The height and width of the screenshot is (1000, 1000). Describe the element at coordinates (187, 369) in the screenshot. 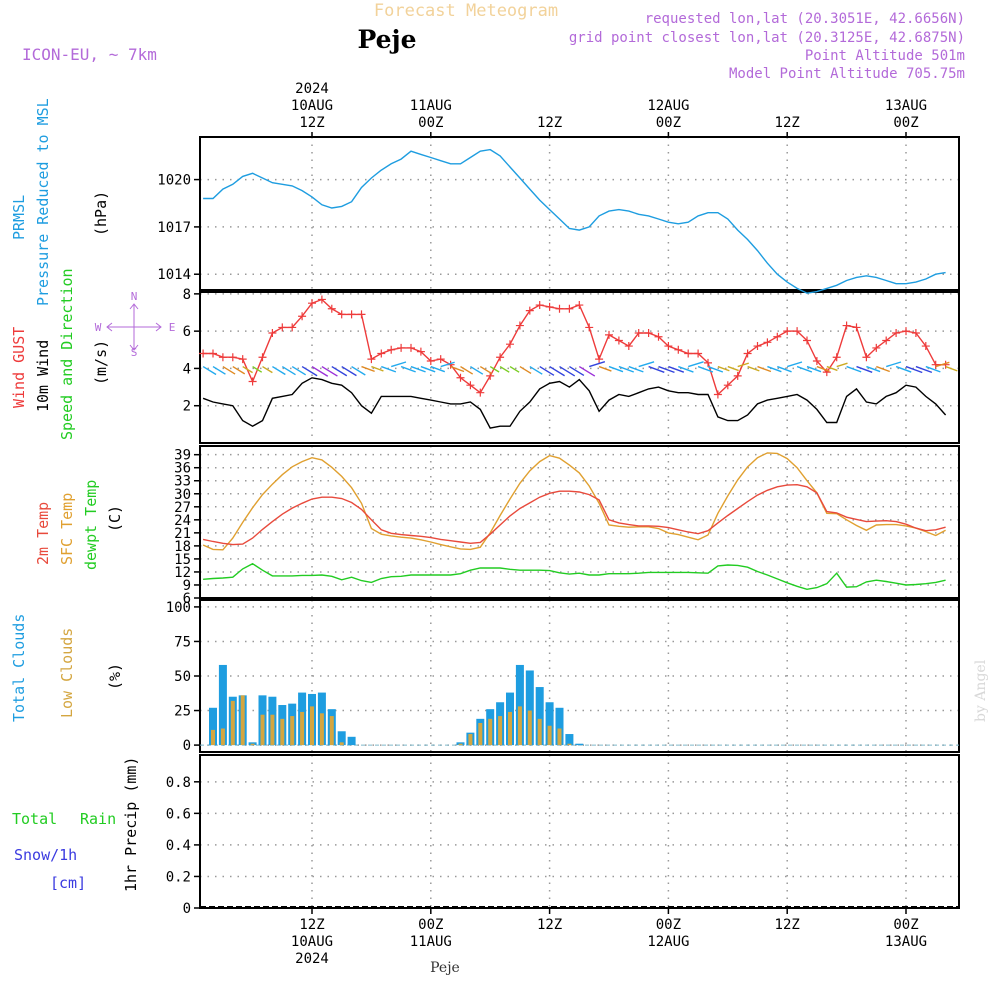

I see `y-tick-label: 4` at that location.